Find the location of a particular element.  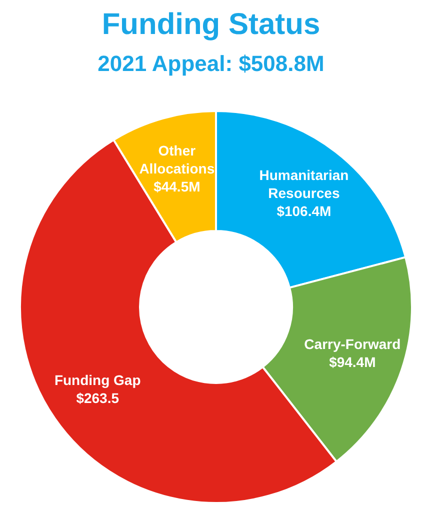

slice-label: Other Allocations is located at coordinates (177, 159).